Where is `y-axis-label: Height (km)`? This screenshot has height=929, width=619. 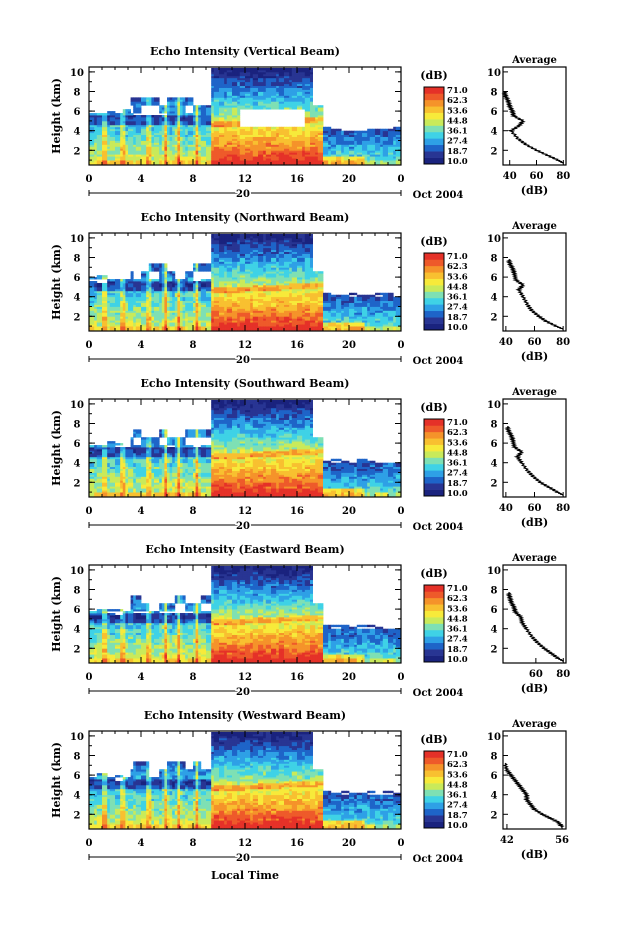
y-axis-label: Height (km) is located at coordinates (56, 116).